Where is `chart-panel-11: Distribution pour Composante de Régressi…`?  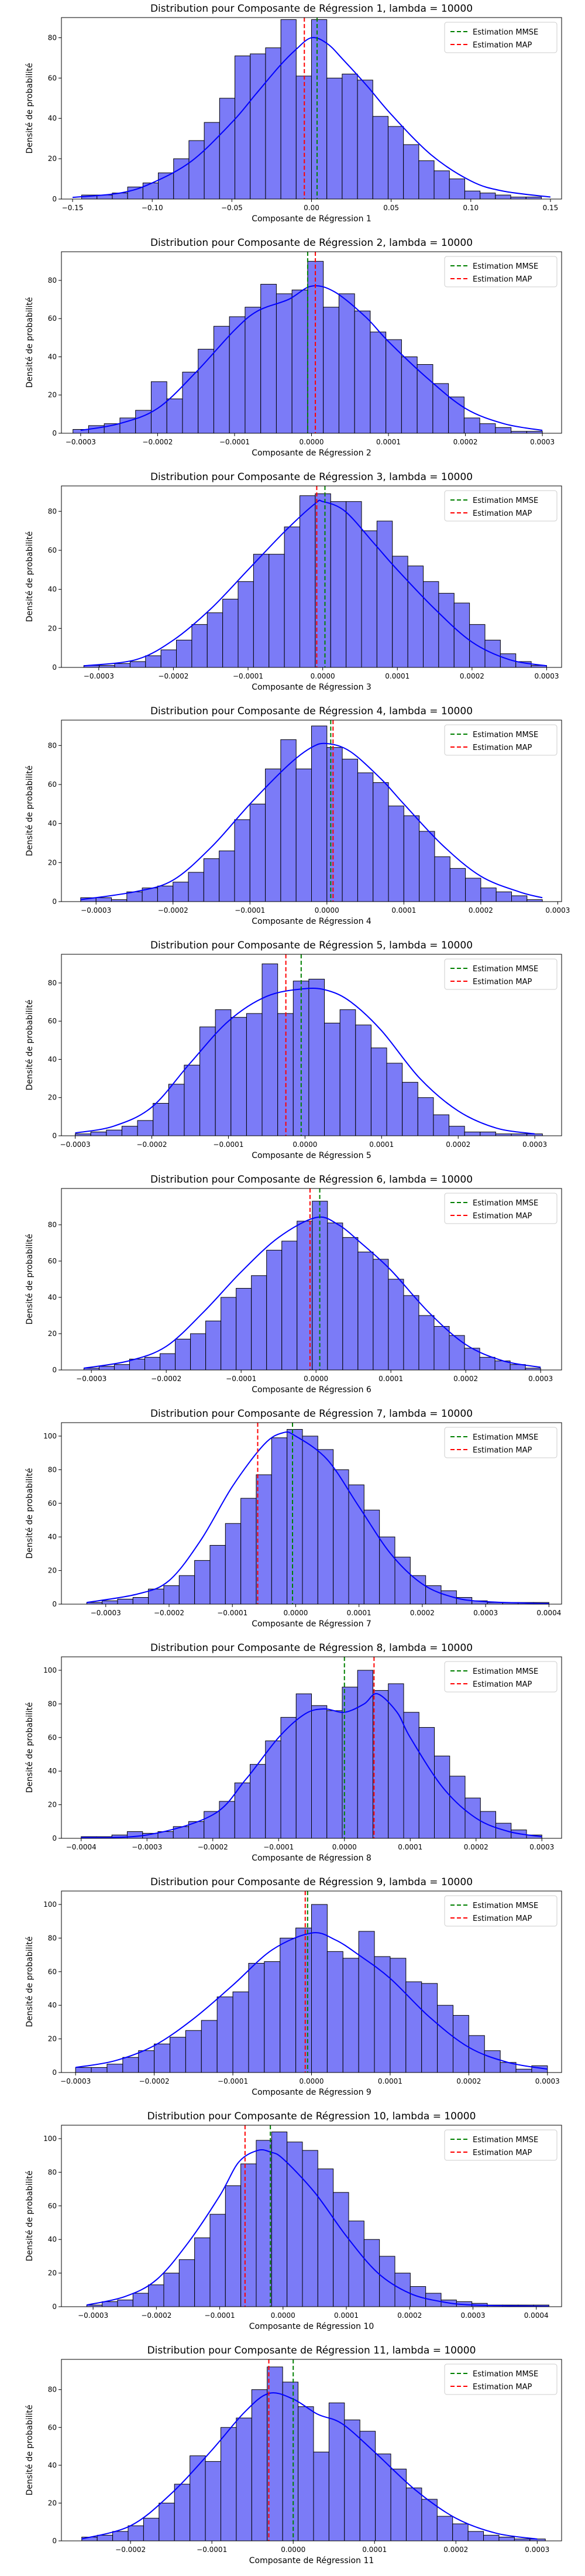
chart-panel-11: Distribution pour Composante de Régressi… is located at coordinates (293, 2455).